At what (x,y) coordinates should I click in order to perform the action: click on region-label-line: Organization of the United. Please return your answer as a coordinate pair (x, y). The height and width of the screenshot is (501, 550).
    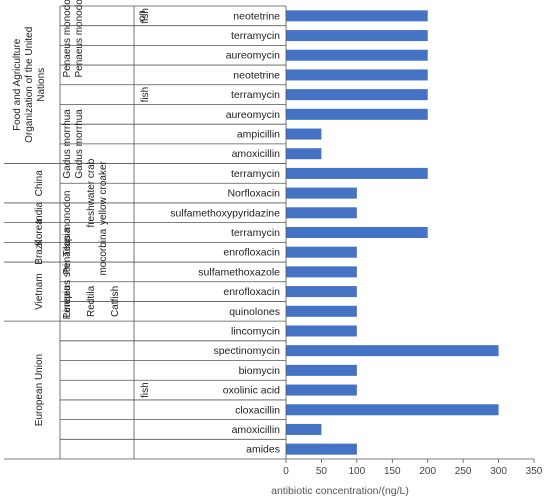
    Looking at the image, I should click on (29, 85).